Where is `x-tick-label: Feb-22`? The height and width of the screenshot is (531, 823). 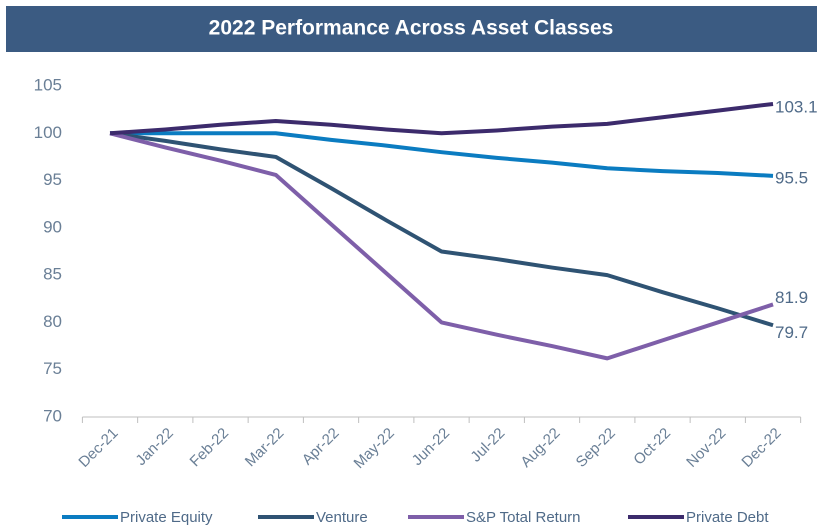
x-tick-label: Feb-22 is located at coordinates (210, 448).